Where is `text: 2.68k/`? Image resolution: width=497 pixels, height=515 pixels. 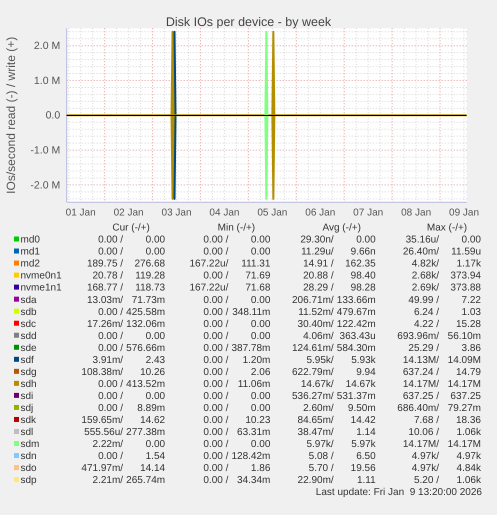
text: 2.68k/ is located at coordinates (426, 276).